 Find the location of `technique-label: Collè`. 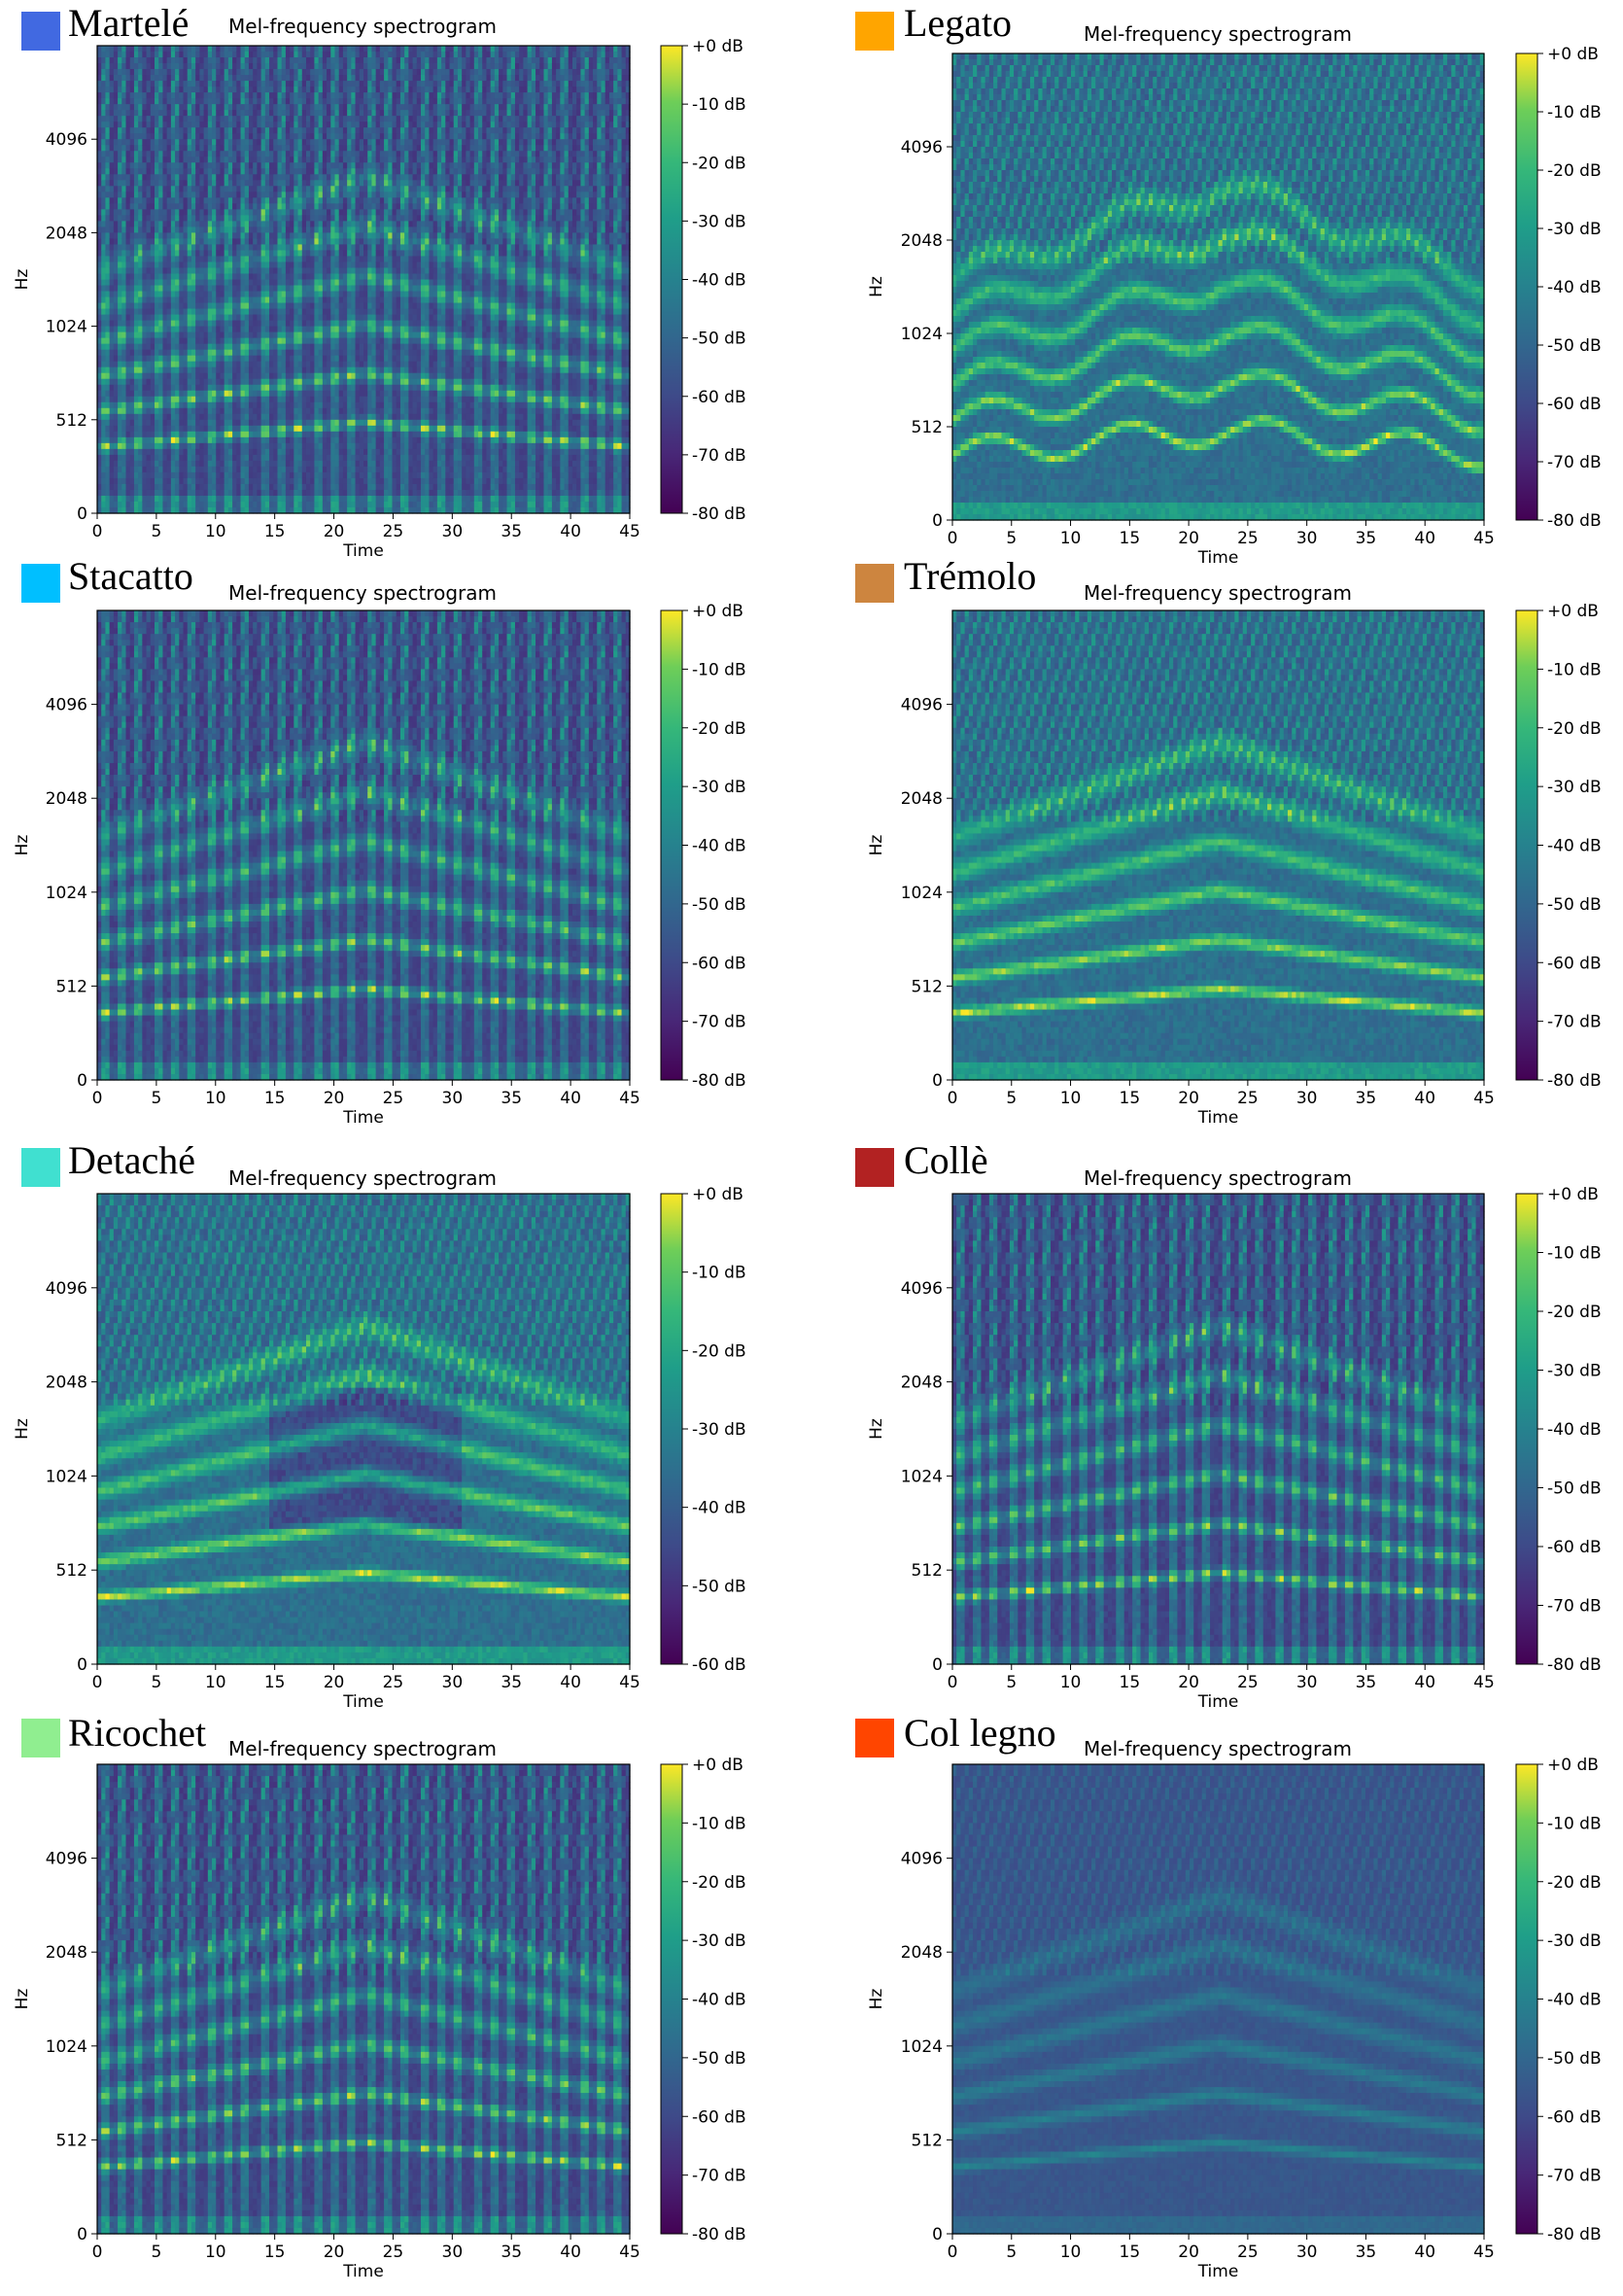

technique-label: Collè is located at coordinates (946, 1160).